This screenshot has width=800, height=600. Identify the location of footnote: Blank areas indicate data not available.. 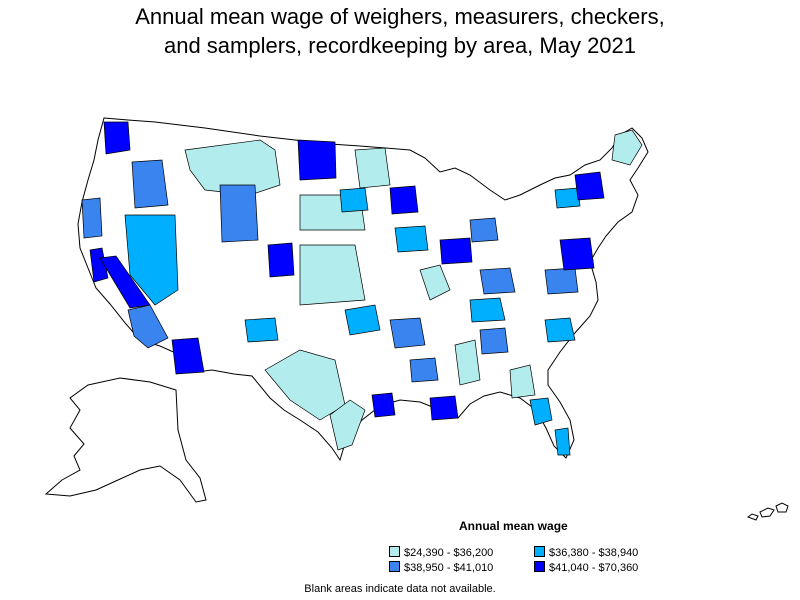
(400, 589).